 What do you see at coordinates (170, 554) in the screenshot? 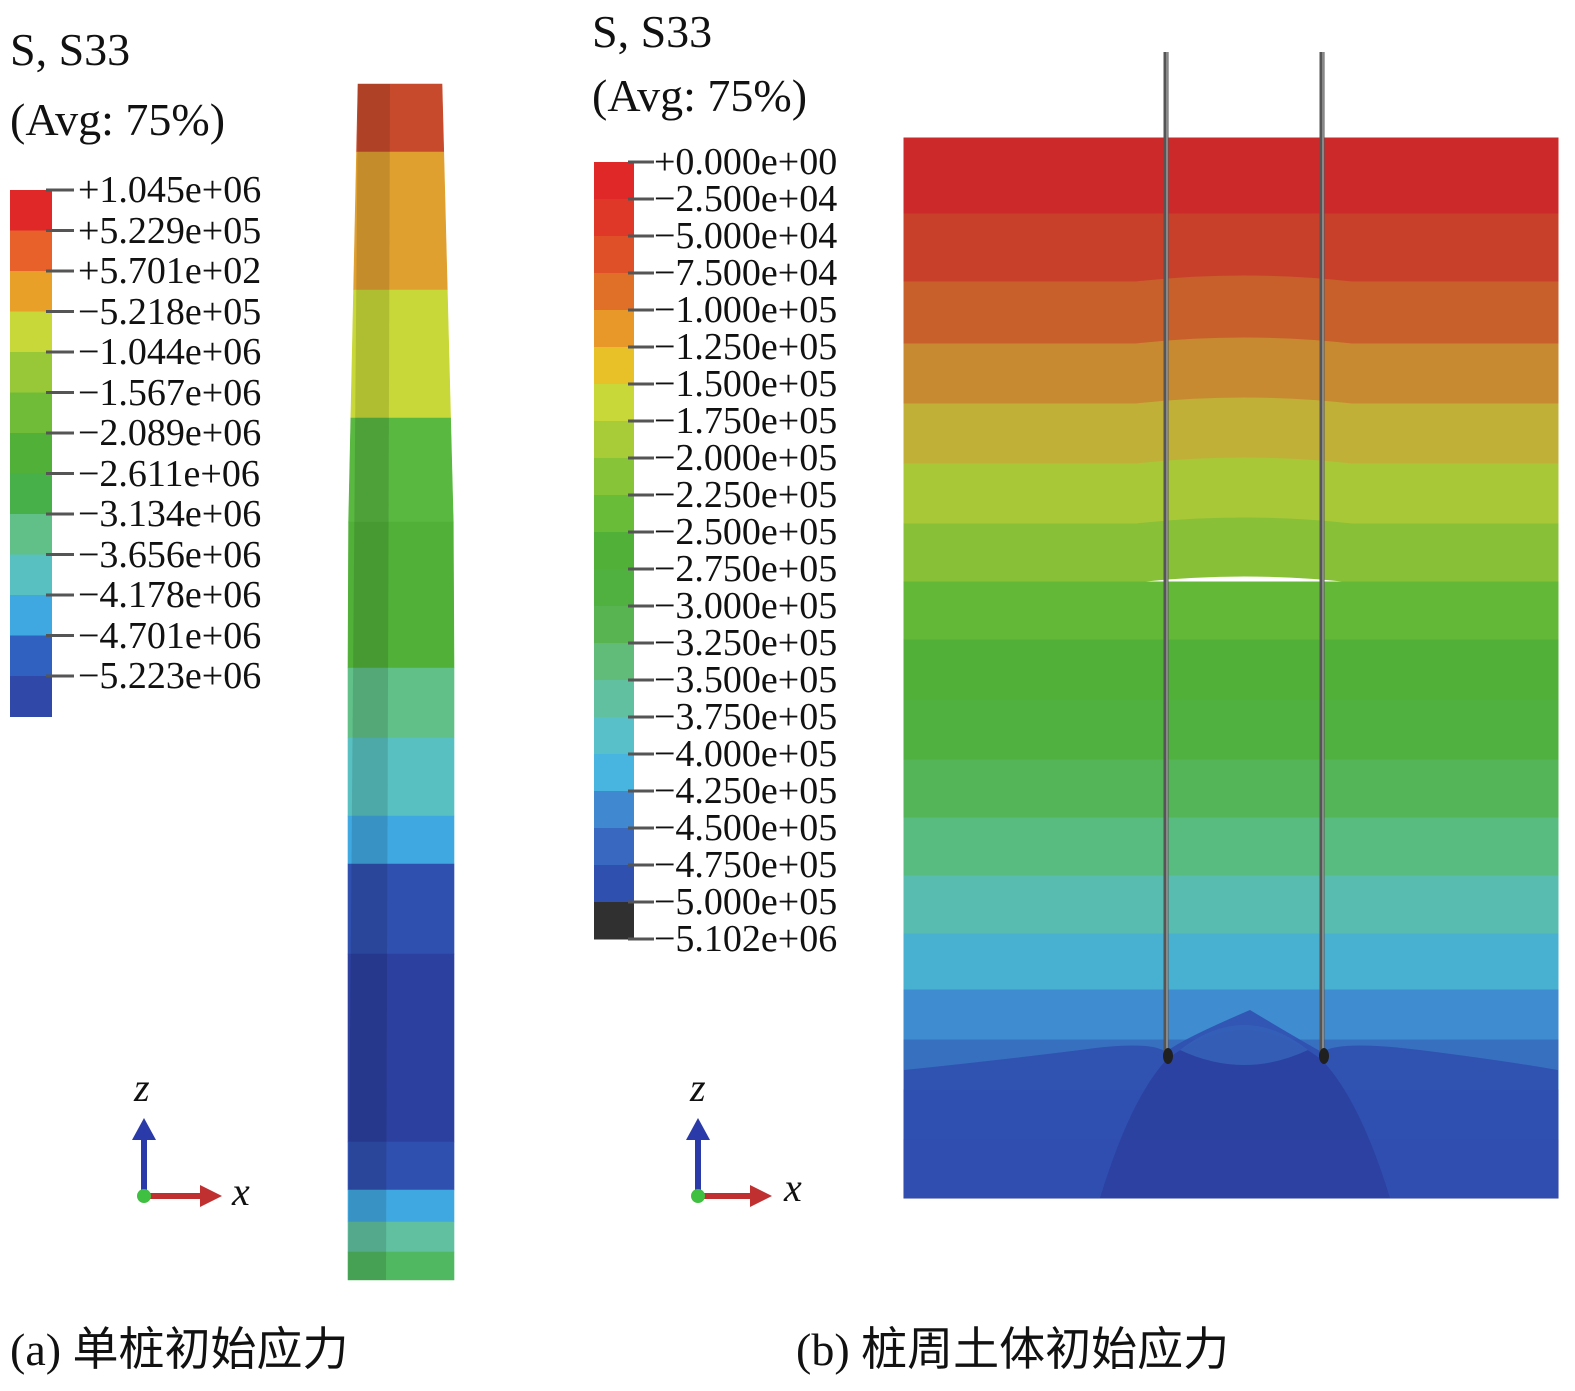
I see `legend-a-value: −3.656e+06` at bounding box center [170, 554].